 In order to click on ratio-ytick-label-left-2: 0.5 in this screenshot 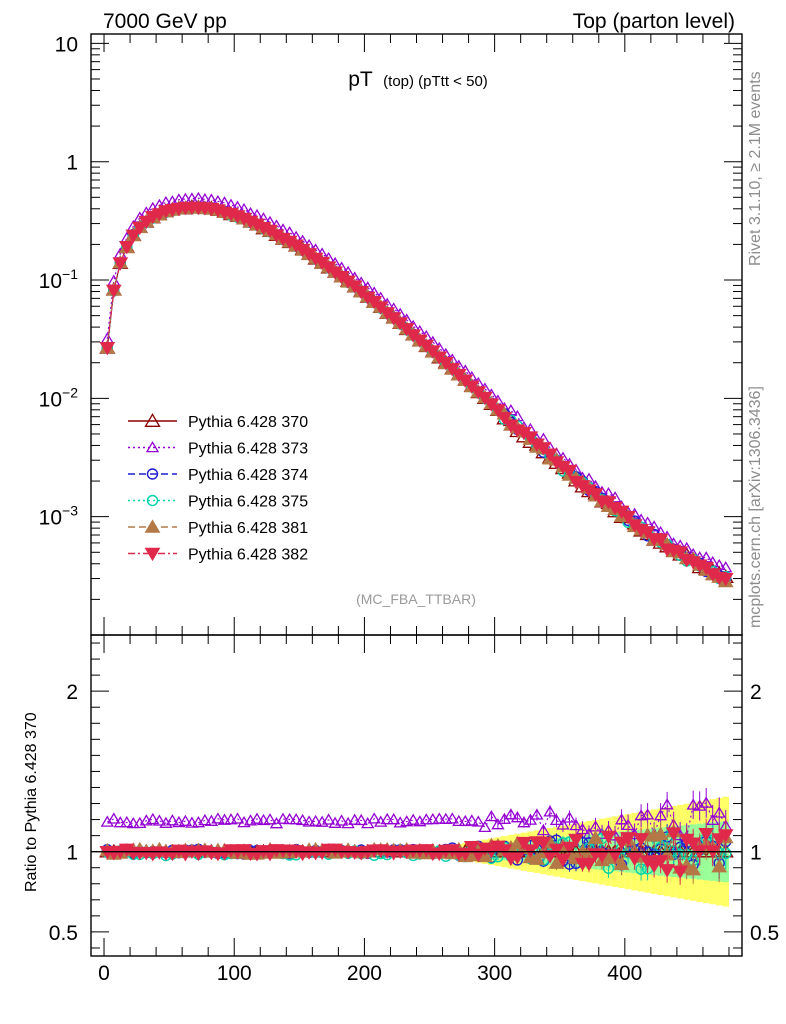, I will do `click(63, 933)`.